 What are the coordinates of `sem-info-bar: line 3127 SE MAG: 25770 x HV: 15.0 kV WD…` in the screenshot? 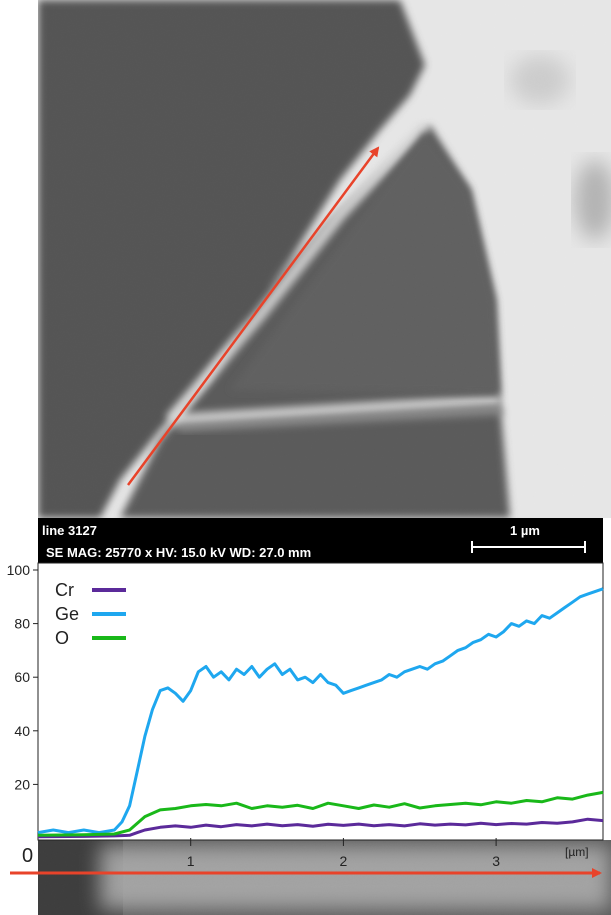 It's located at (320, 540).